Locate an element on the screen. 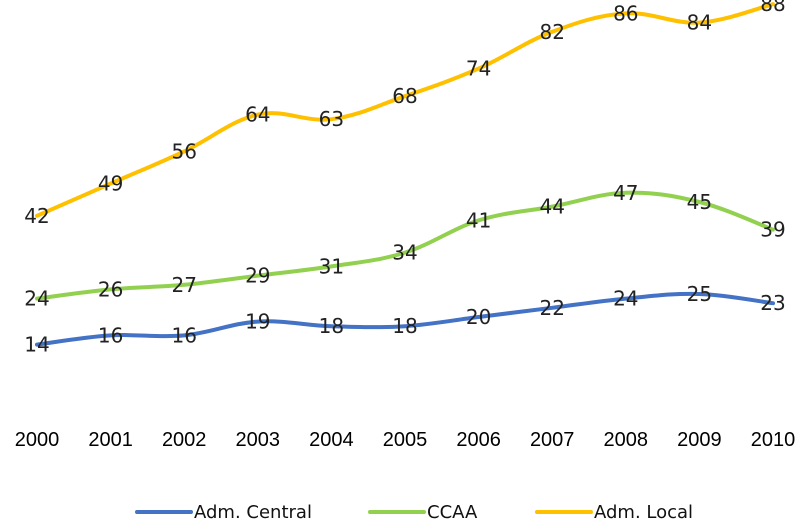  data-label: 86 is located at coordinates (625, 13).